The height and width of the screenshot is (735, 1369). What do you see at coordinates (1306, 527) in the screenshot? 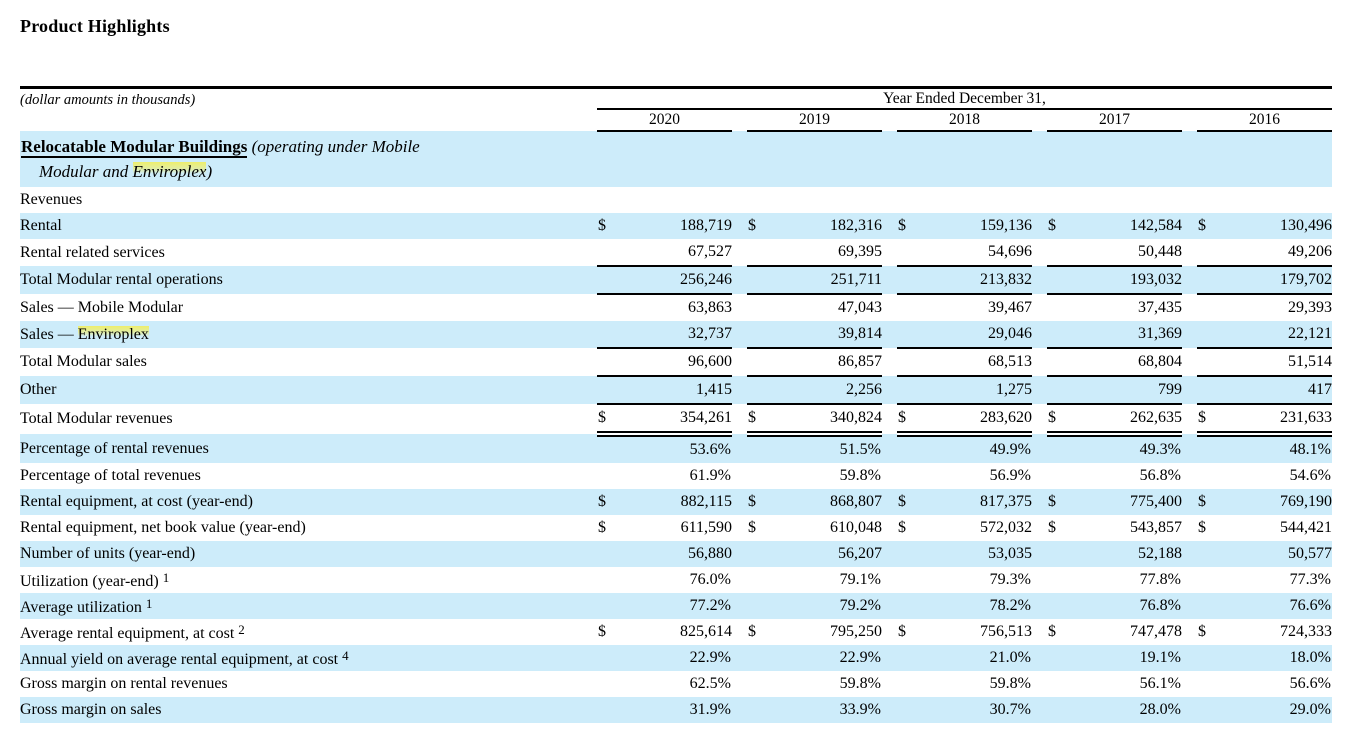
I see `value-text: 544,421` at bounding box center [1306, 527].